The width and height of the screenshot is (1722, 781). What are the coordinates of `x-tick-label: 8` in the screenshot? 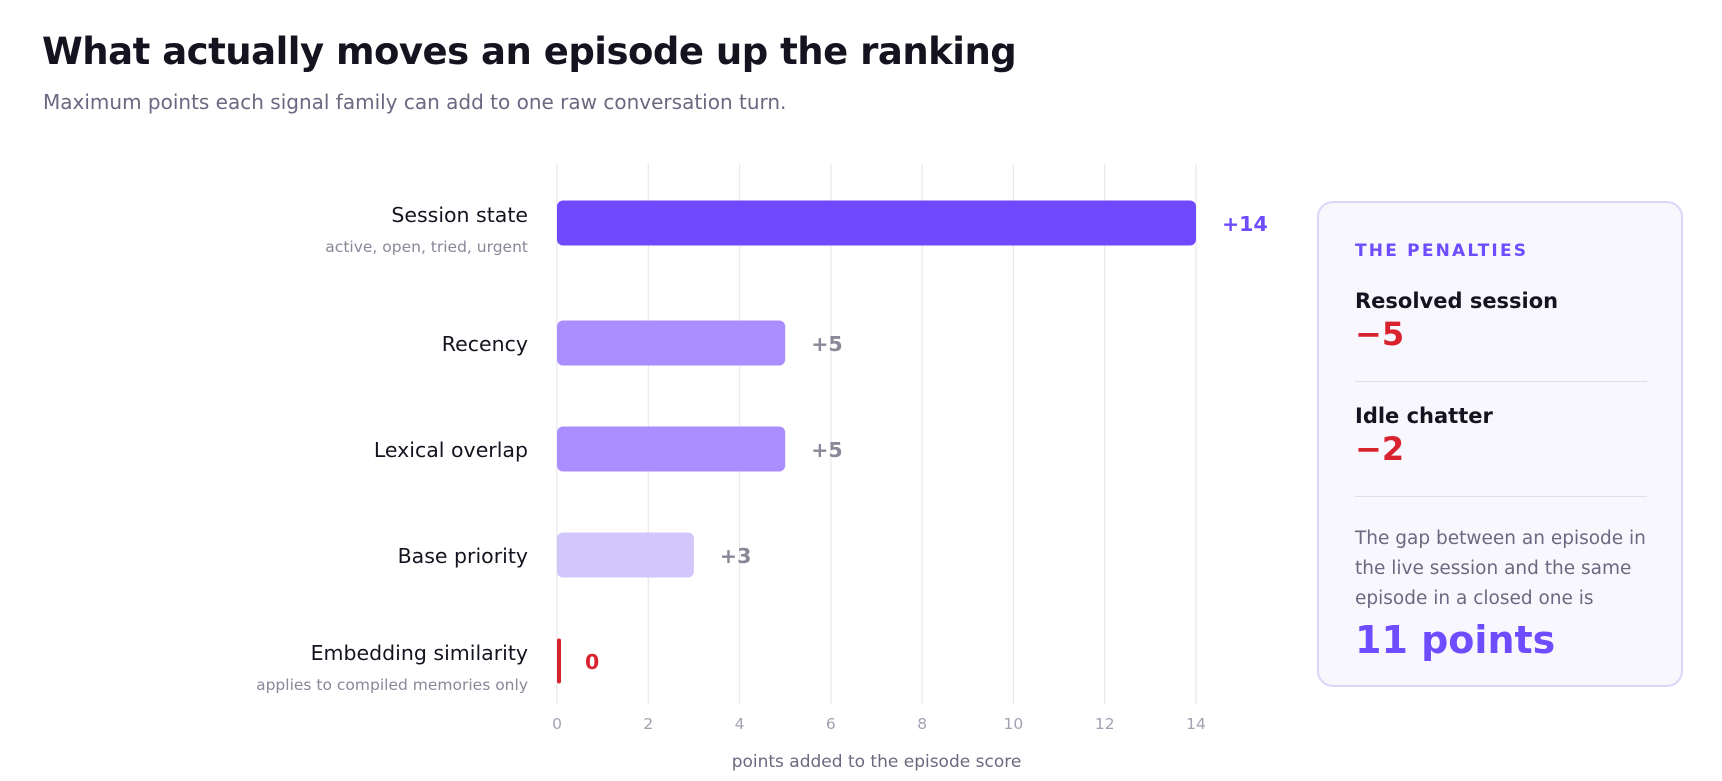 It's located at (922, 724).